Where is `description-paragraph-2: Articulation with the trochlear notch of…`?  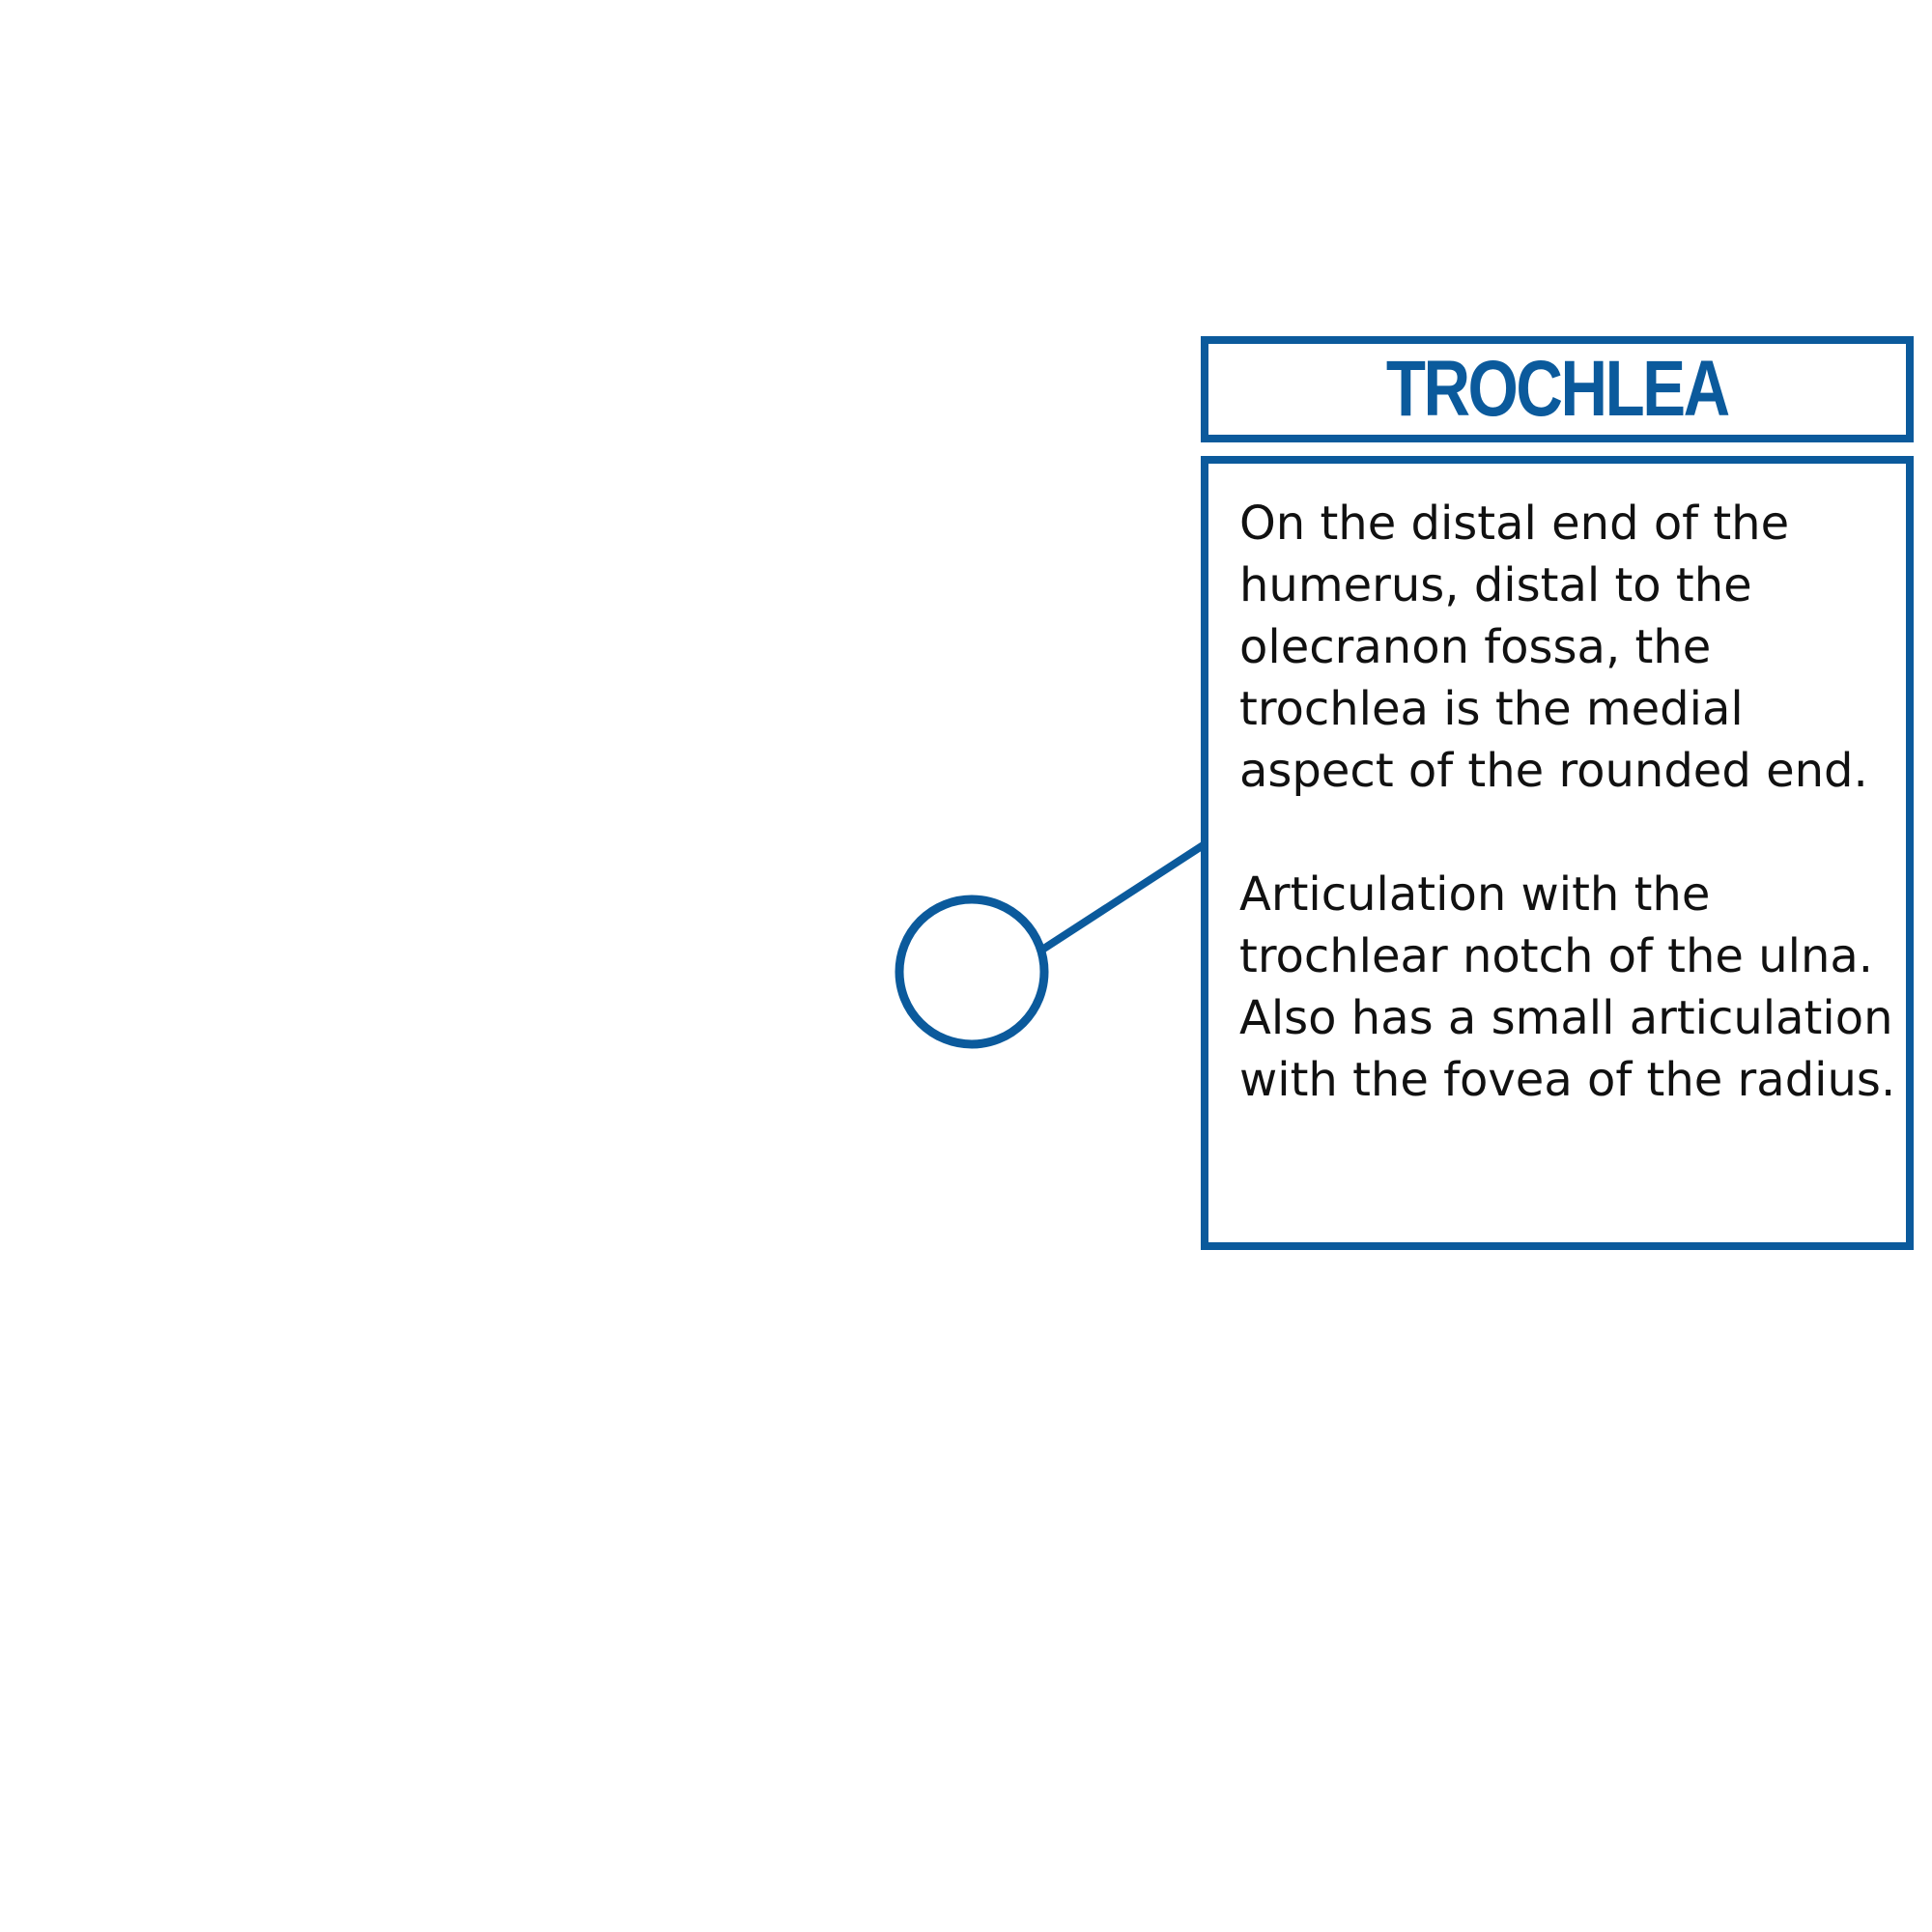 description-paragraph-2: Articulation with the trochlear notch of… is located at coordinates (1567, 987).